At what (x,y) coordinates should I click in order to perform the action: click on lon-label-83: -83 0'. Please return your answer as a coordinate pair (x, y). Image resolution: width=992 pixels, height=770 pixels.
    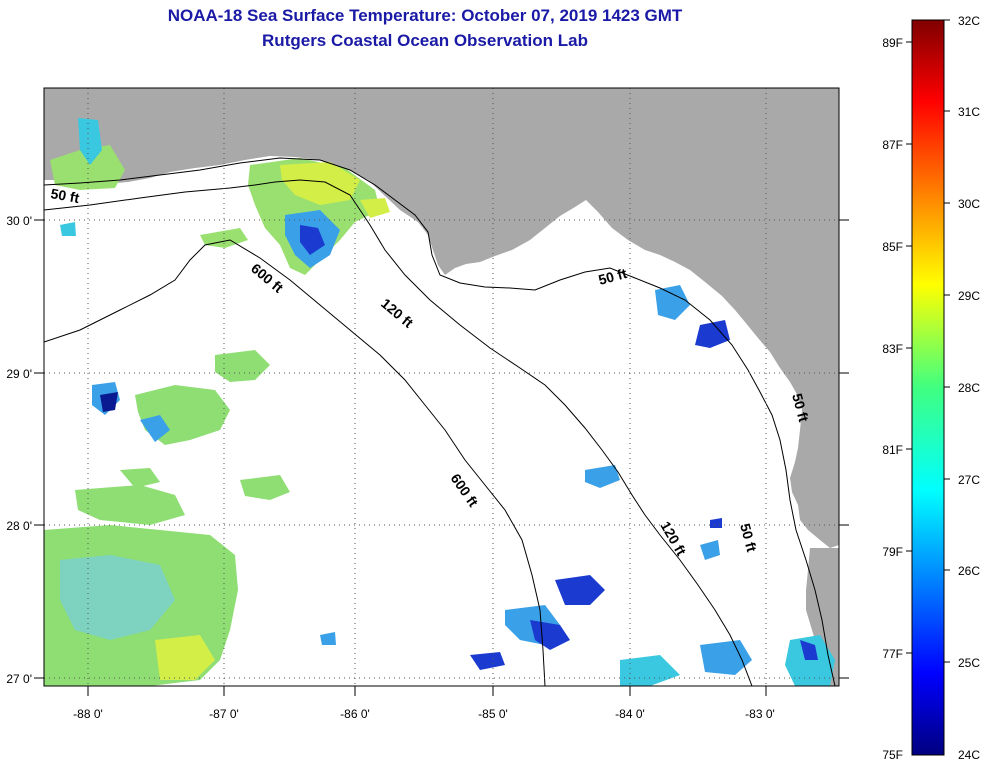
    Looking at the image, I should click on (760, 714).